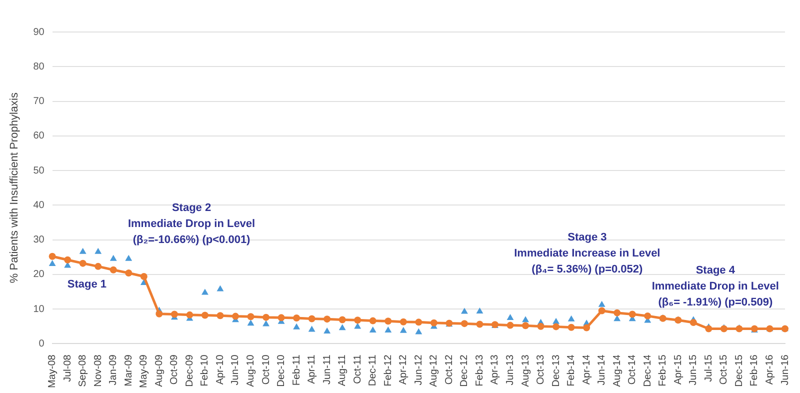 This screenshot has width=800, height=393. I want to click on y-tick-label: 70, so click(39, 102).